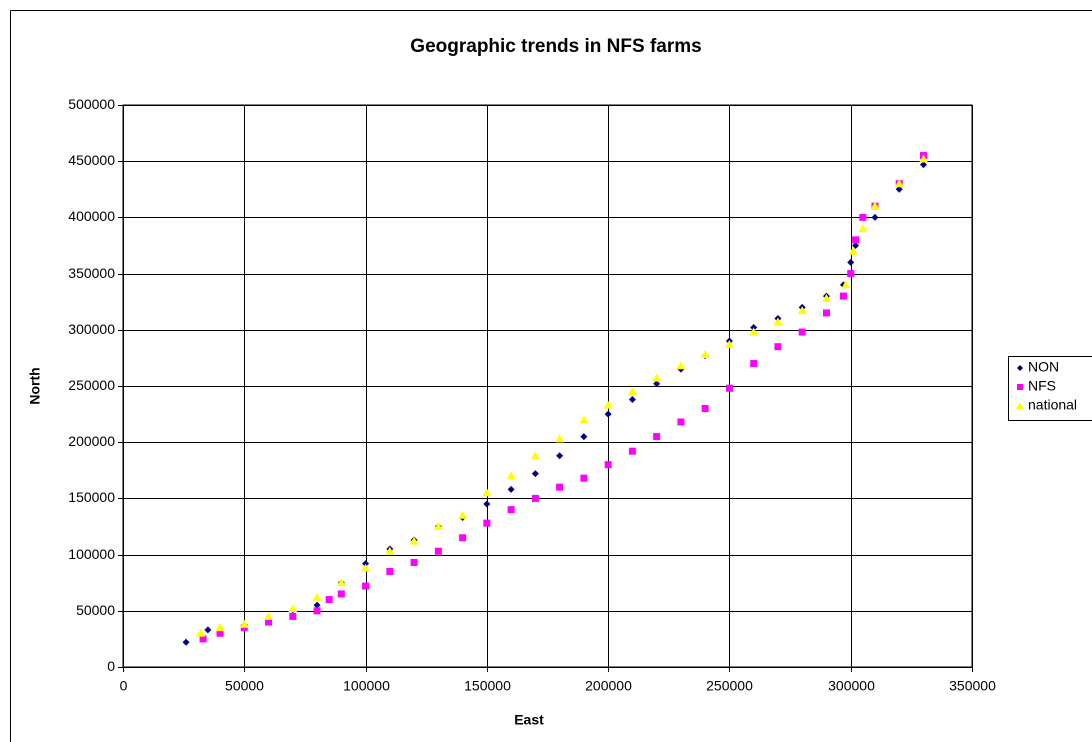 The height and width of the screenshot is (742, 1092). What do you see at coordinates (555, 46) in the screenshot?
I see `chart-title: Geographic trends in NFS farms` at bounding box center [555, 46].